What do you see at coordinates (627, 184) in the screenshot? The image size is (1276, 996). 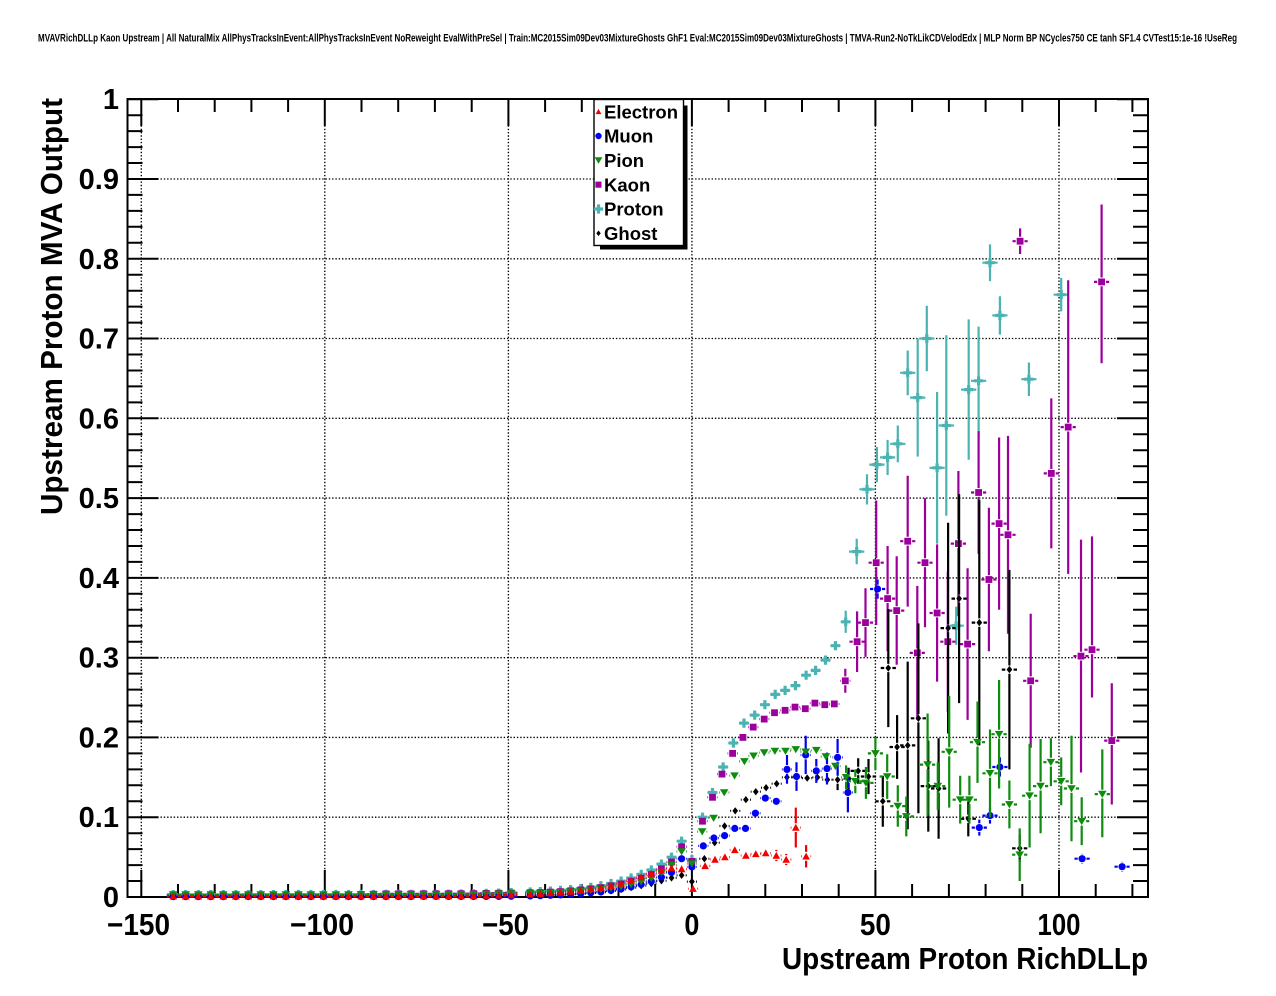 I see `svg-text: Kaon` at bounding box center [627, 184].